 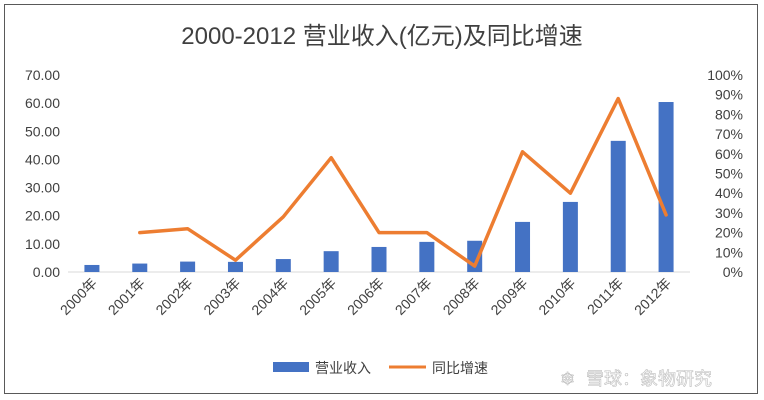 I want to click on bar-2010年, so click(x=570, y=236).